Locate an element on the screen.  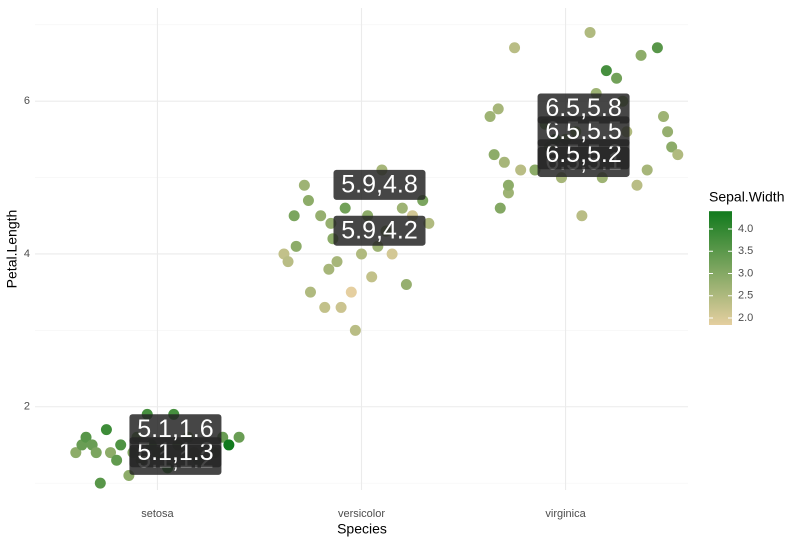
y-axis-title: Petal.Length is located at coordinates (12, 249).